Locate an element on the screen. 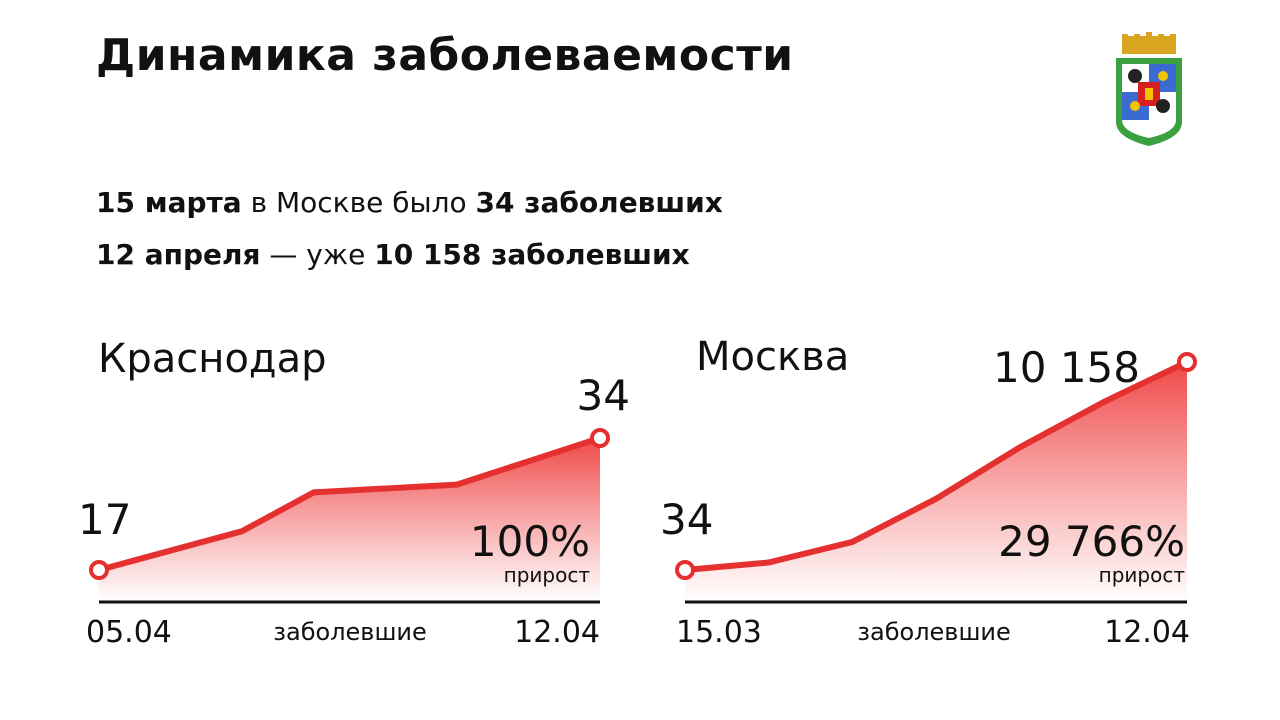  x-axis-label-krasnodar: заболевшие is located at coordinates (350, 632).